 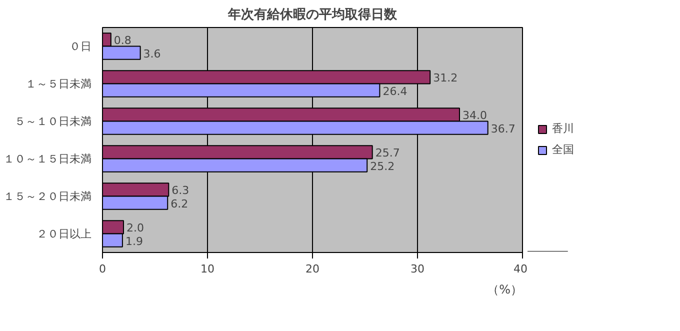 What do you see at coordinates (474, 115) in the screenshot?
I see `data-label: 34.0` at bounding box center [474, 115].